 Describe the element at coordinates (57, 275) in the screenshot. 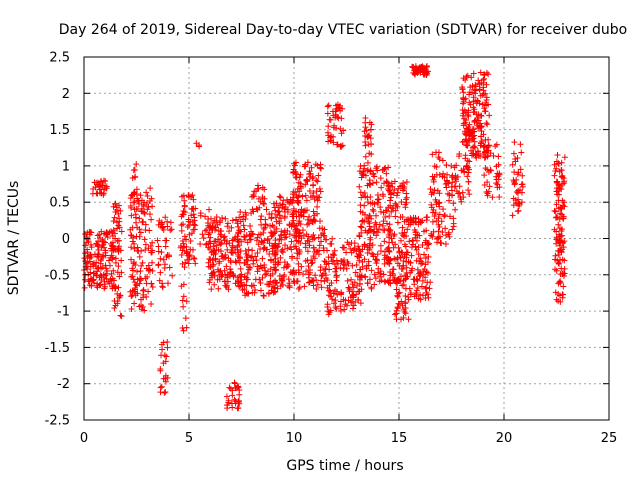

I see `y-tick-label: -0.5` at that location.